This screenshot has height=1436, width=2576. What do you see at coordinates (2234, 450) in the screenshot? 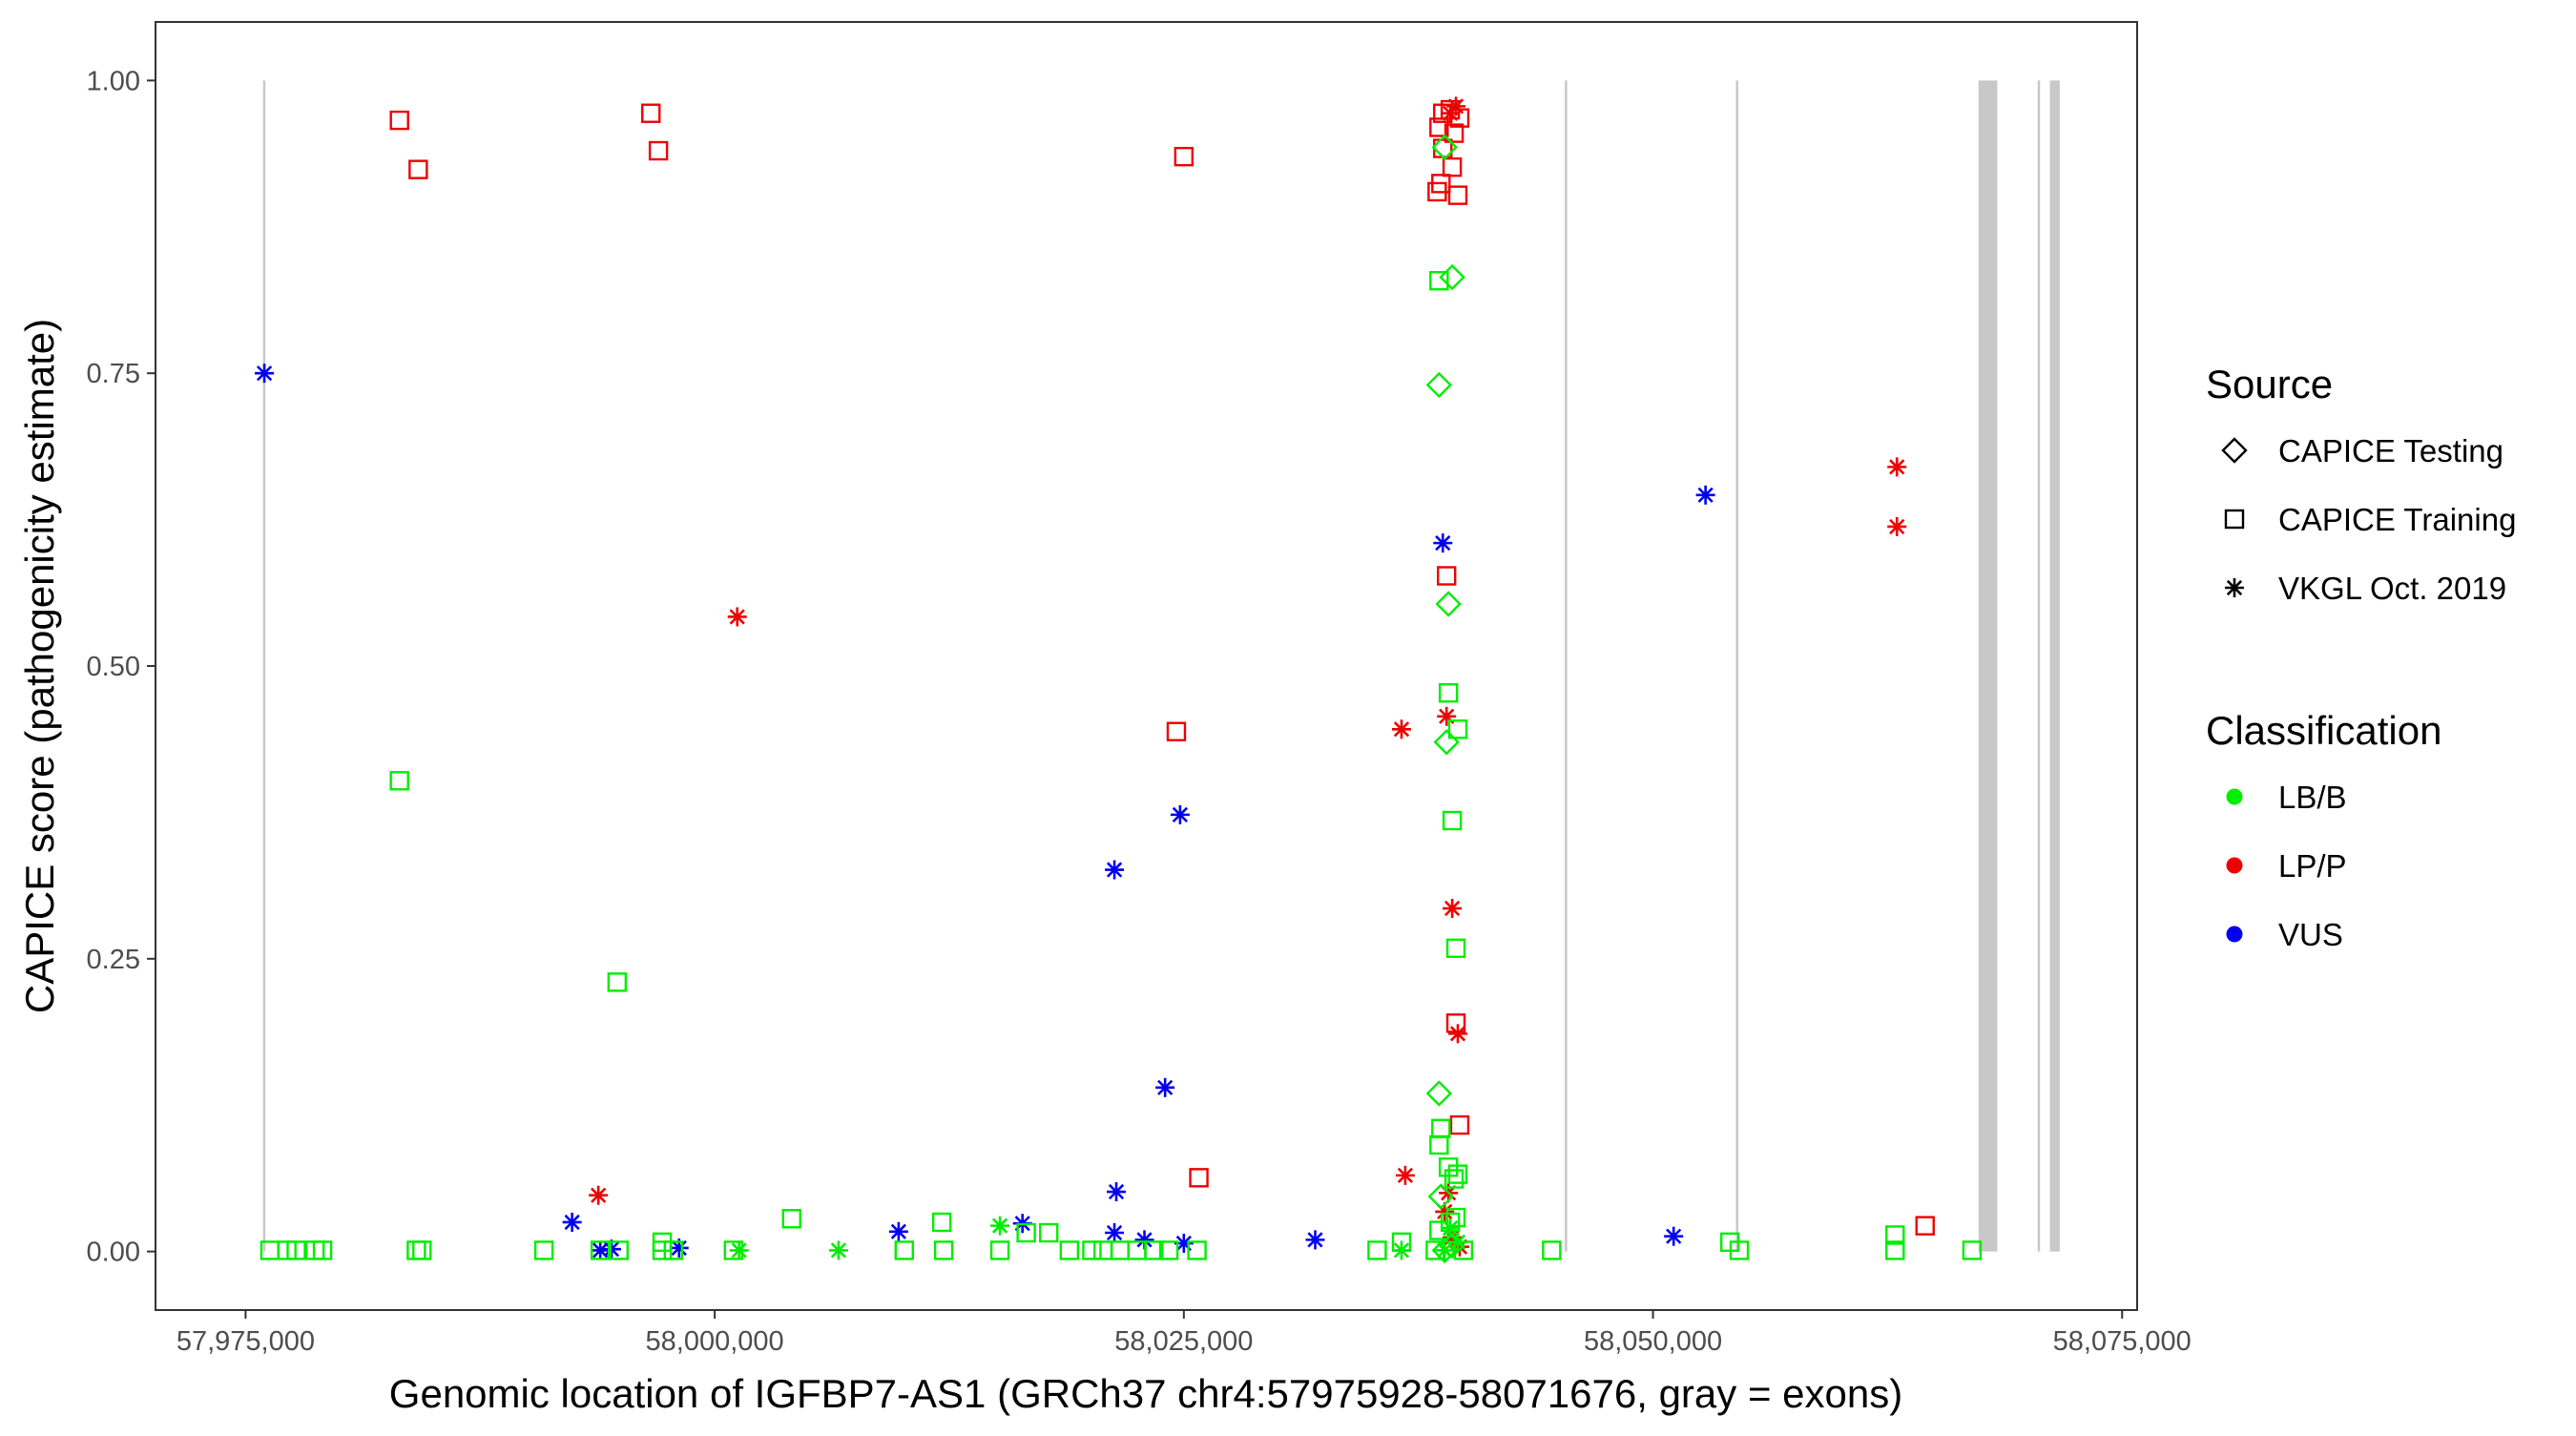
I see `legend-key-diamond` at bounding box center [2234, 450].